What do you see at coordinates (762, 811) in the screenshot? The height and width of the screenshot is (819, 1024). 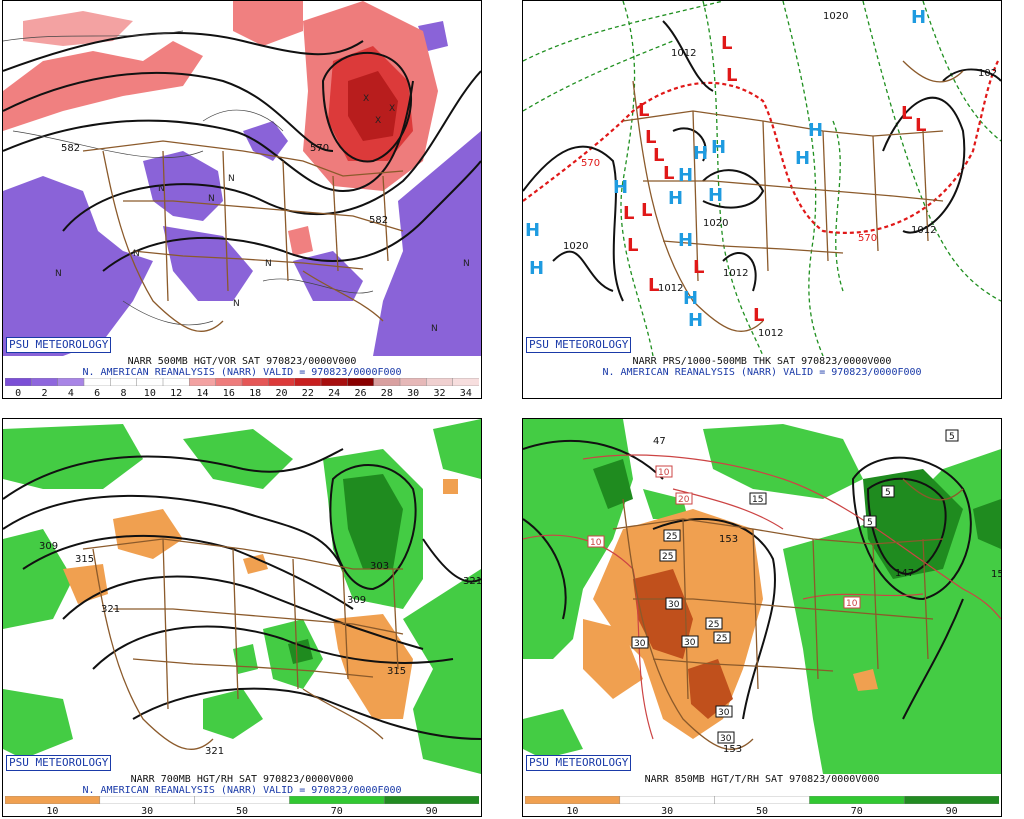 I see `colorbar-ticks: 10 30 50 70 90` at bounding box center [762, 811].